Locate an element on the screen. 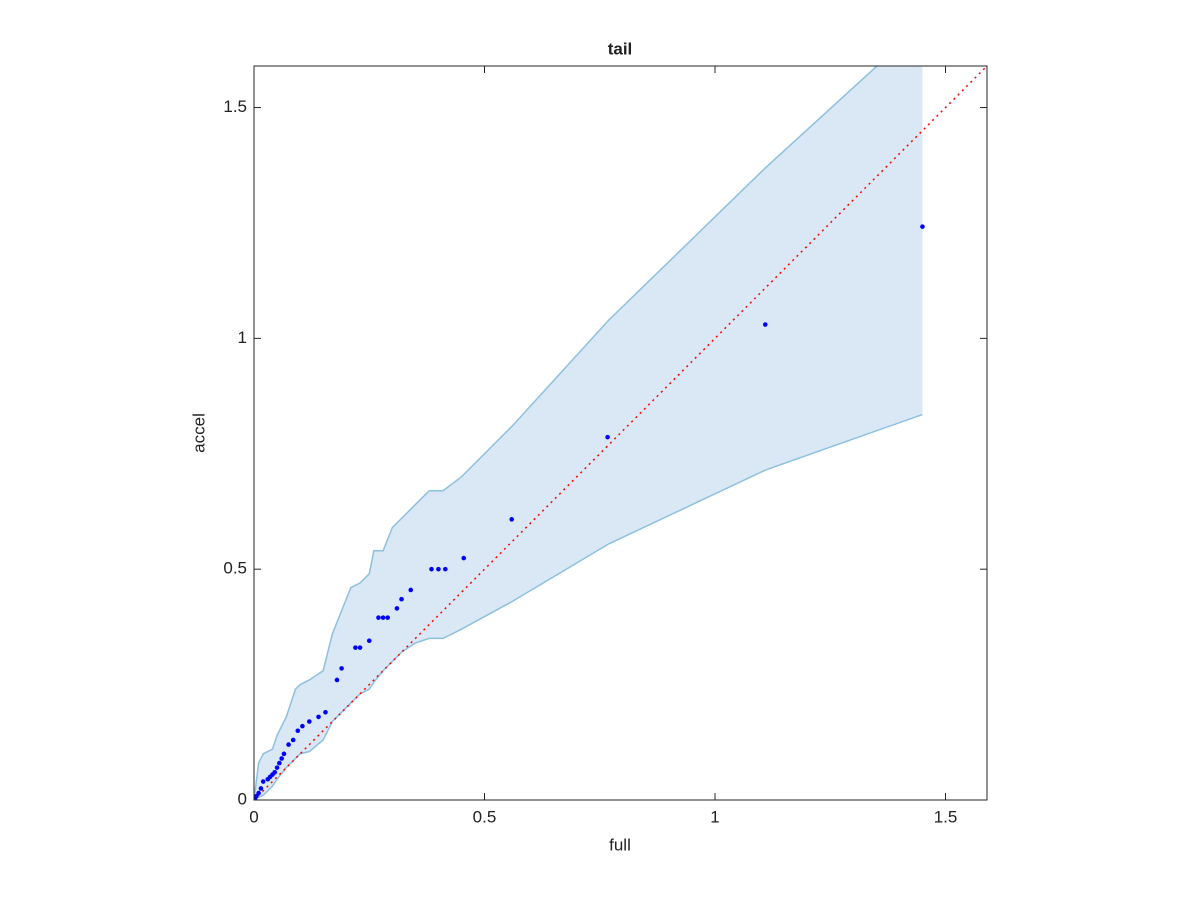  x-tick-label: 1.5 is located at coordinates (946, 816).